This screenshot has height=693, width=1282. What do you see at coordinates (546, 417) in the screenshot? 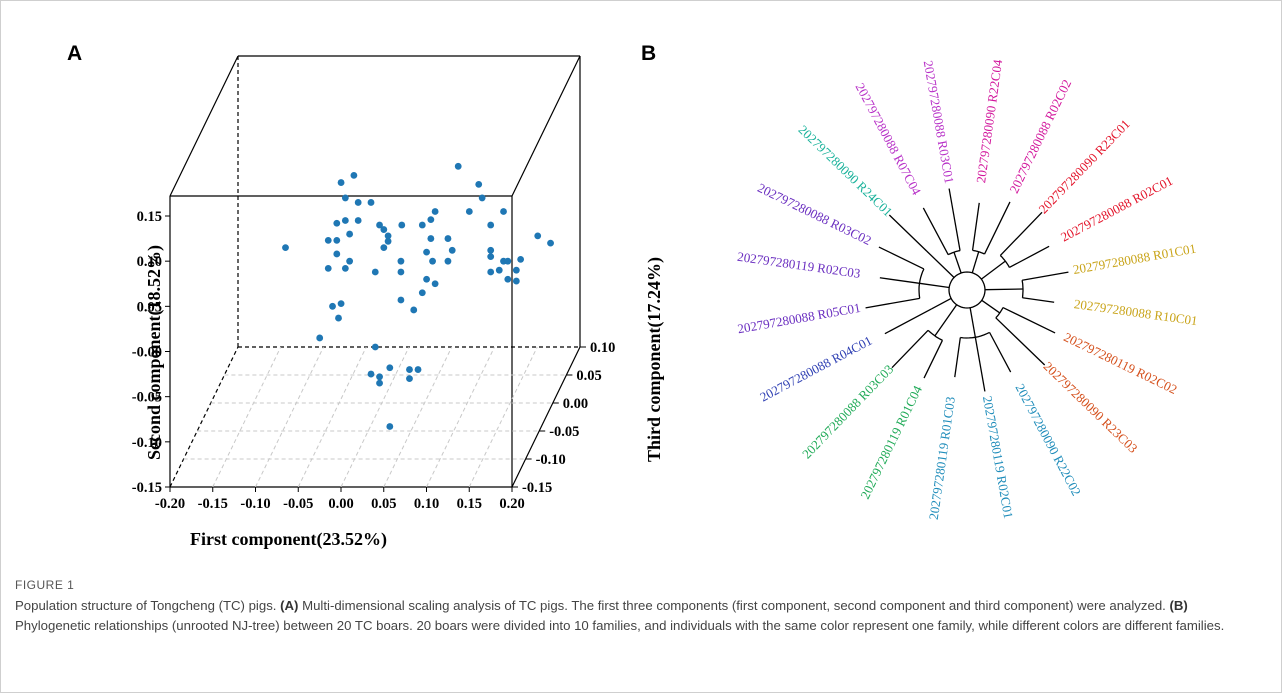
I see `box-bottom-right-edge` at bounding box center [546, 417].